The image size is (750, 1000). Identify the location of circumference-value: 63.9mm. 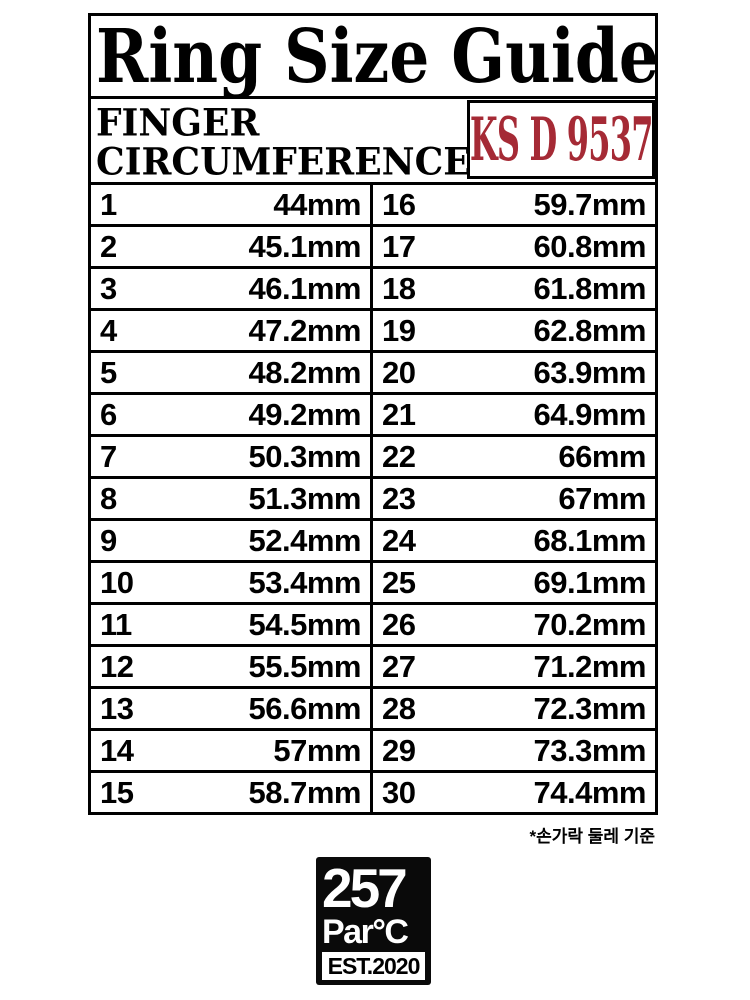
(590, 372).